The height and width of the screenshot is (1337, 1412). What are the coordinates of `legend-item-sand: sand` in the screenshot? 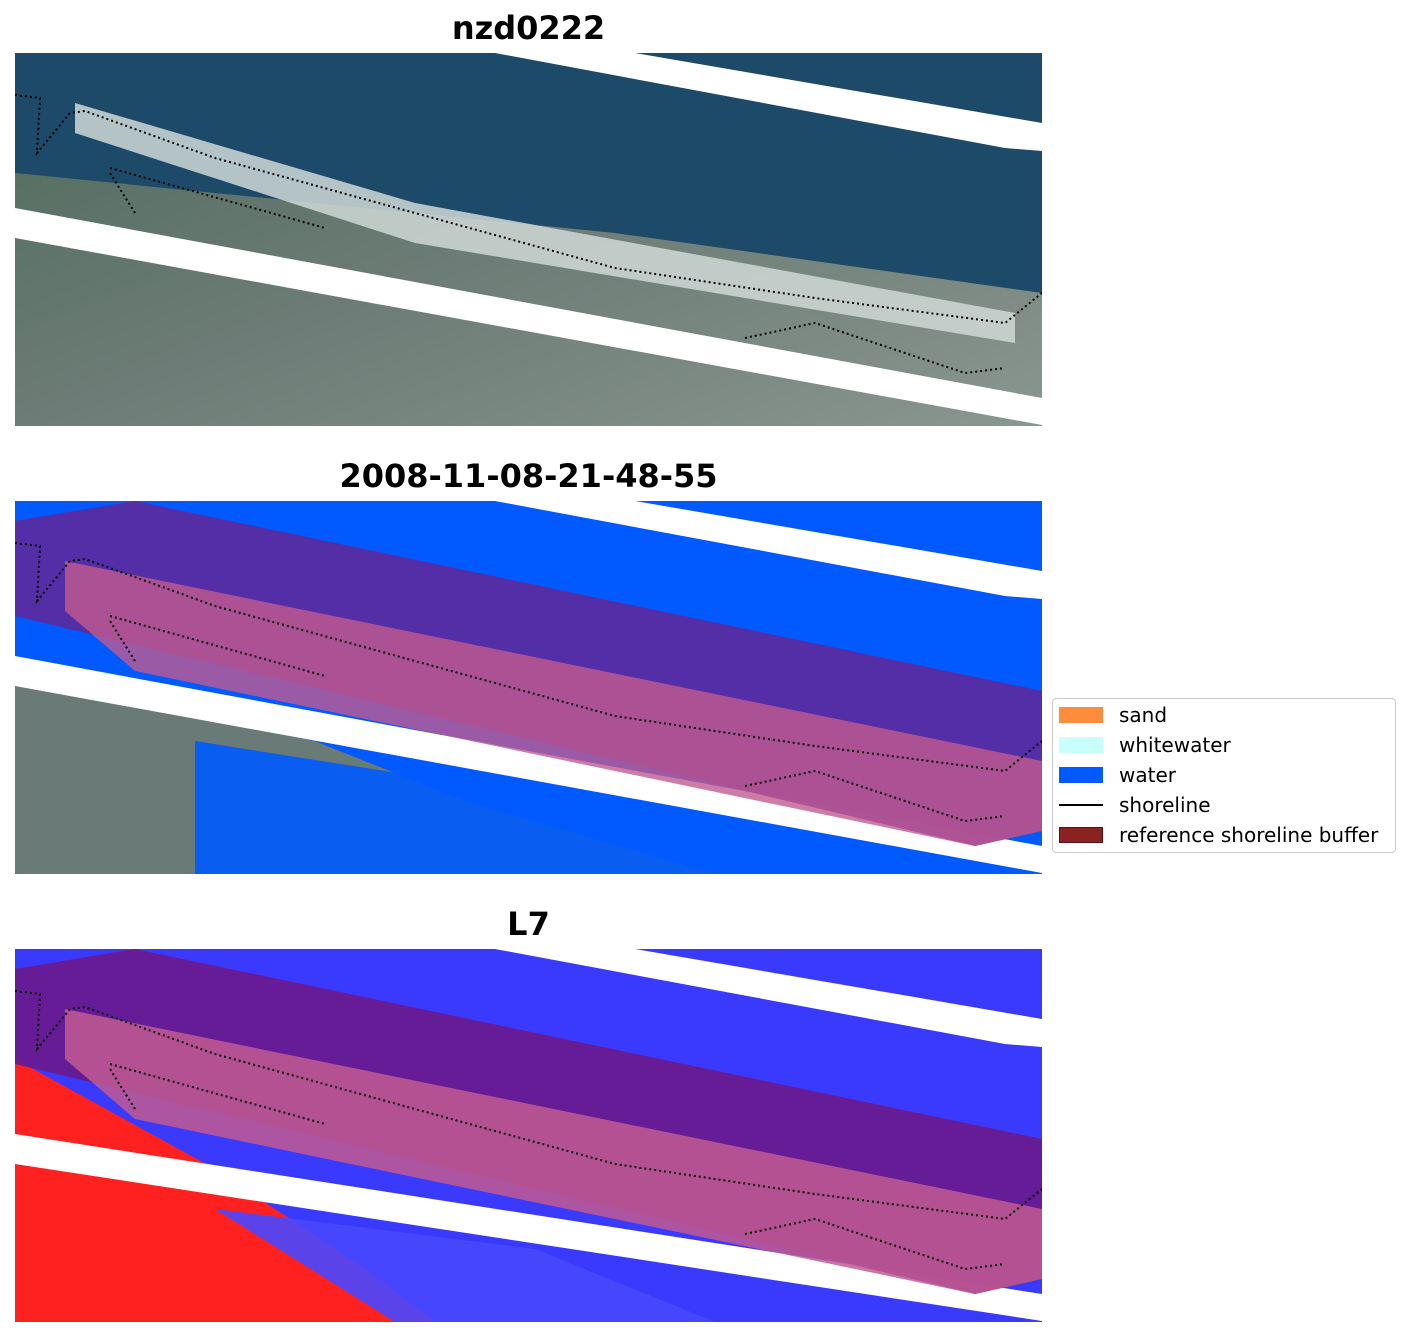 It's located at (1113, 715).